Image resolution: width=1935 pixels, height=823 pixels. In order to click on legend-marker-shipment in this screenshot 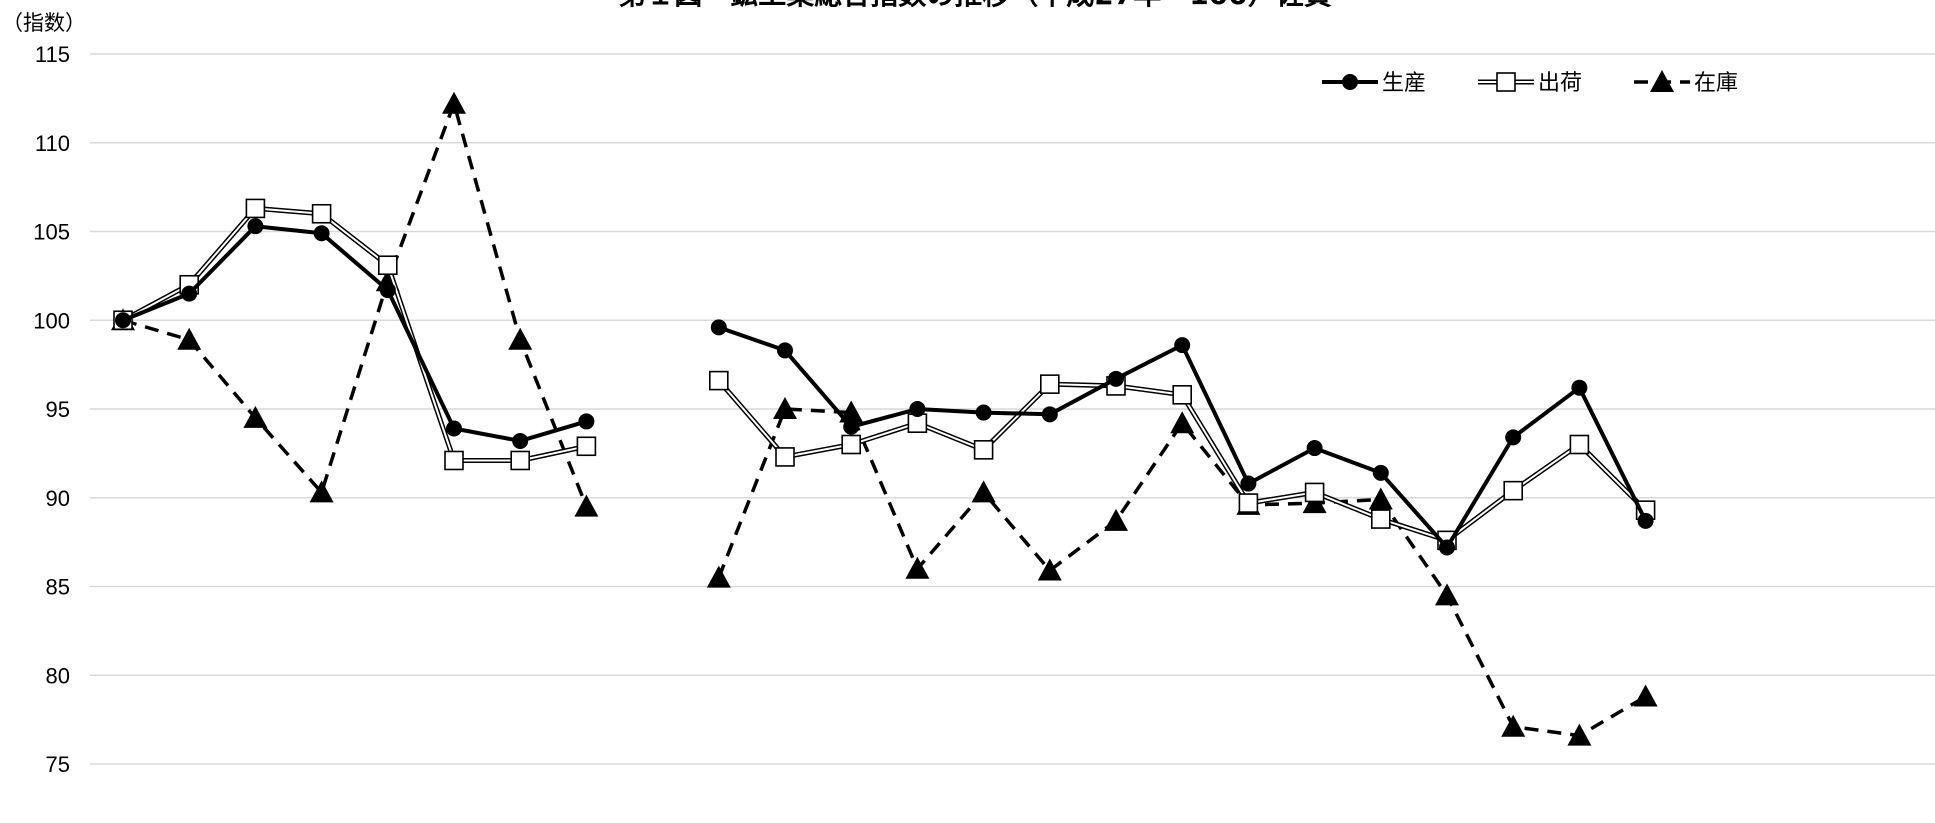, I will do `click(1506, 82)`.